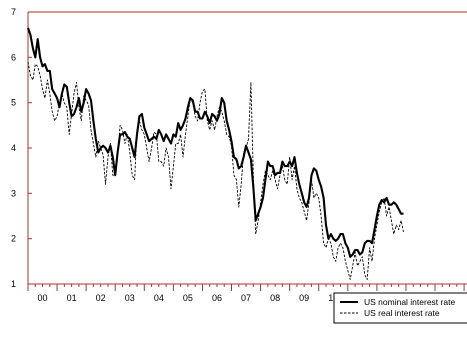 The image size is (467, 353). I want to click on y-tick-label: 3, so click(13, 193).